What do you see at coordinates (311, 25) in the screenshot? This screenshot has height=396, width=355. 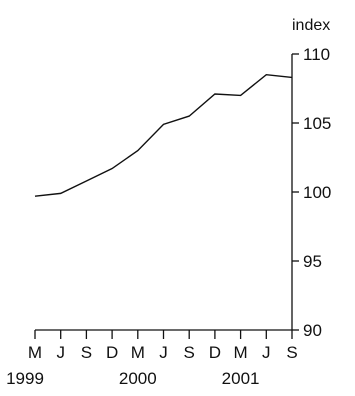 I see `y-axis-title: index` at bounding box center [311, 25].